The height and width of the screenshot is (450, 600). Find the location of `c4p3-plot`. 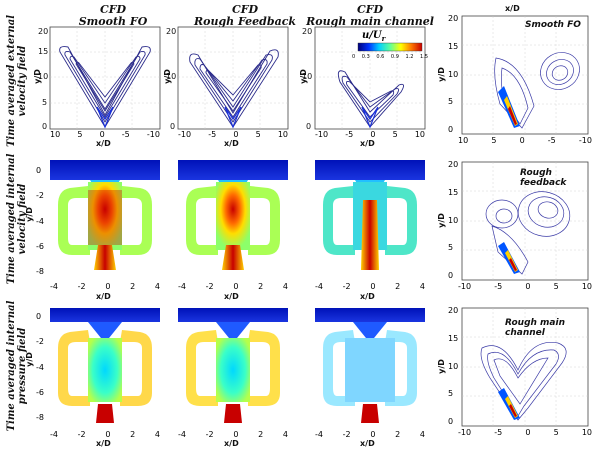

c4p3-plot is located at coordinates (525, 367).